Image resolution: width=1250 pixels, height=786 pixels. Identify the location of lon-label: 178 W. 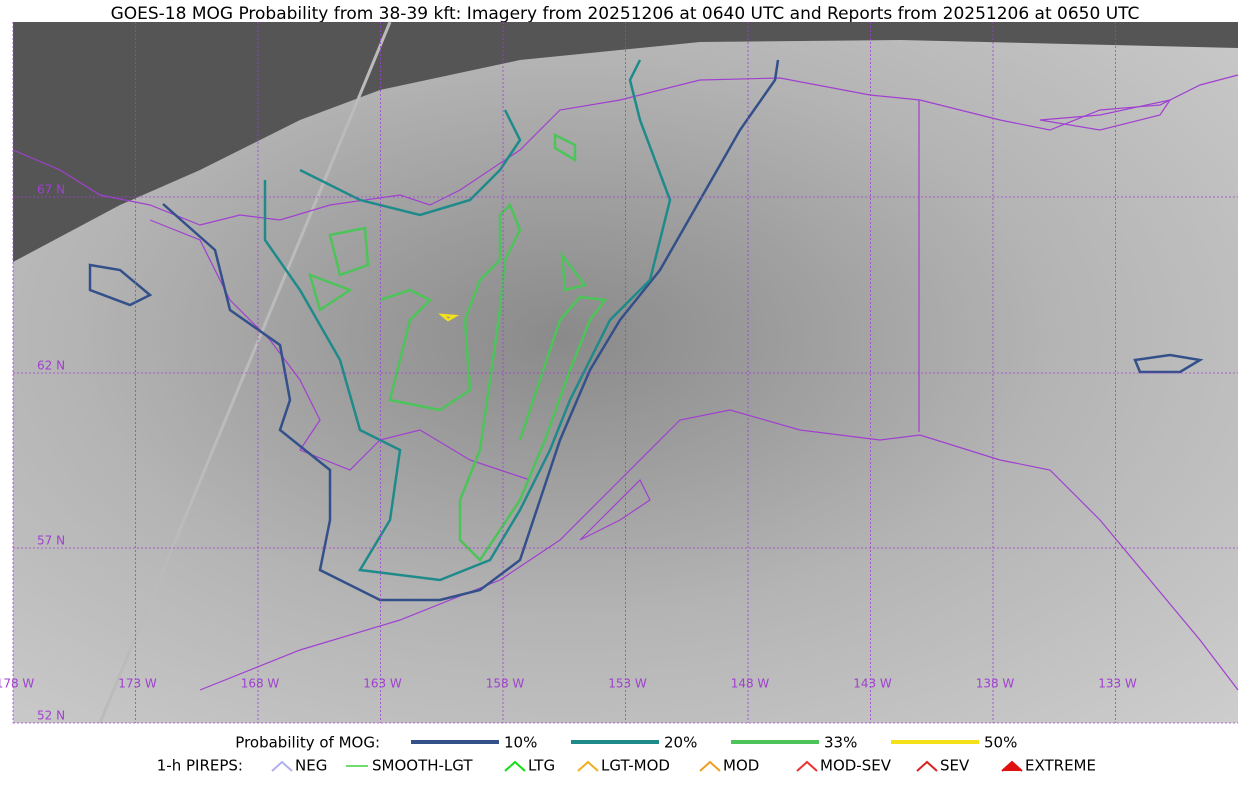
(17, 684).